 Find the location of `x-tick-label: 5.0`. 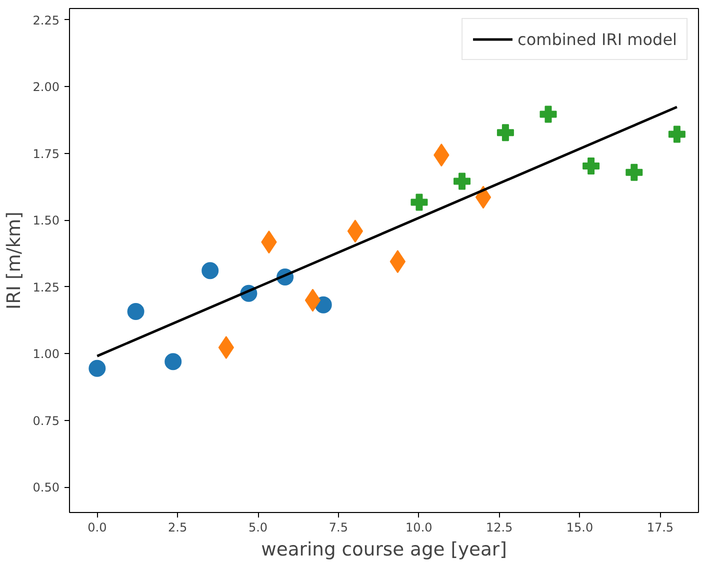

x-tick-label: 5.0 is located at coordinates (258, 527).